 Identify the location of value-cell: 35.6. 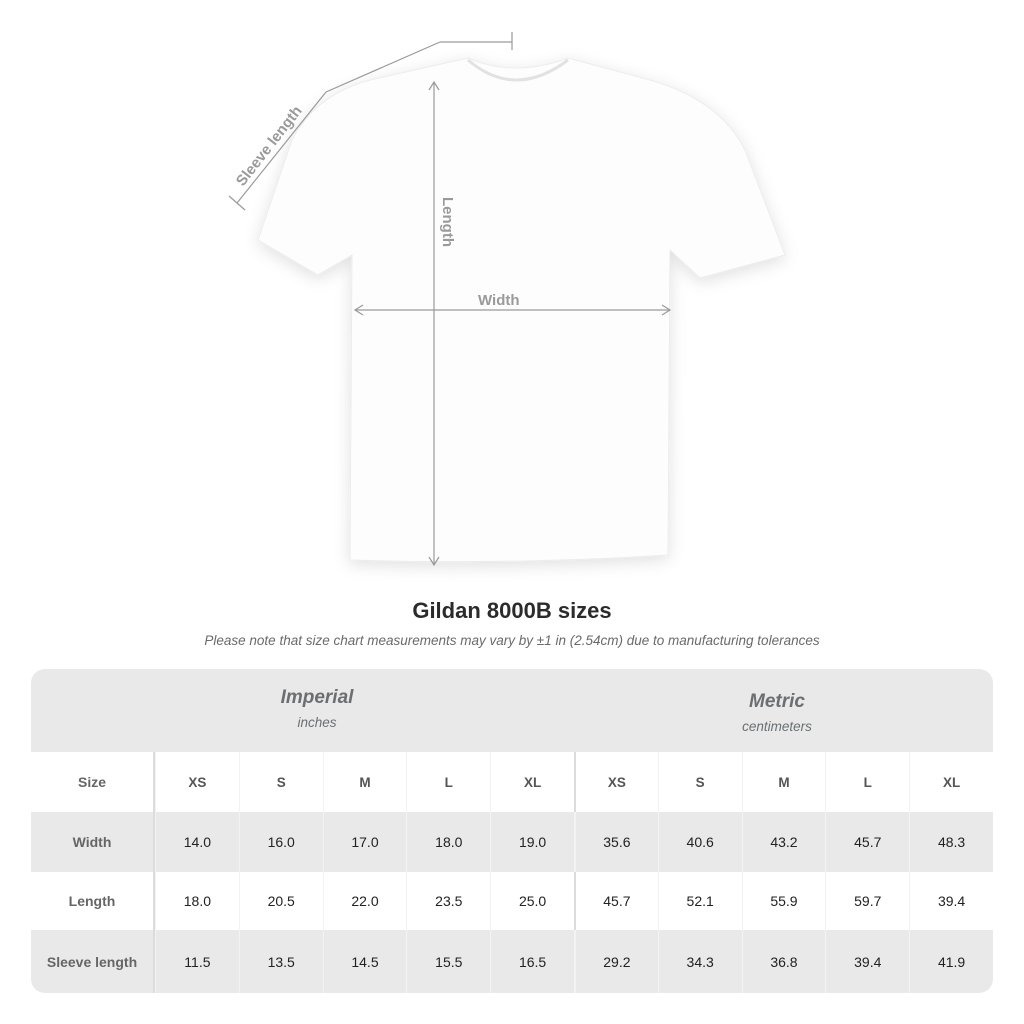
(615, 842).